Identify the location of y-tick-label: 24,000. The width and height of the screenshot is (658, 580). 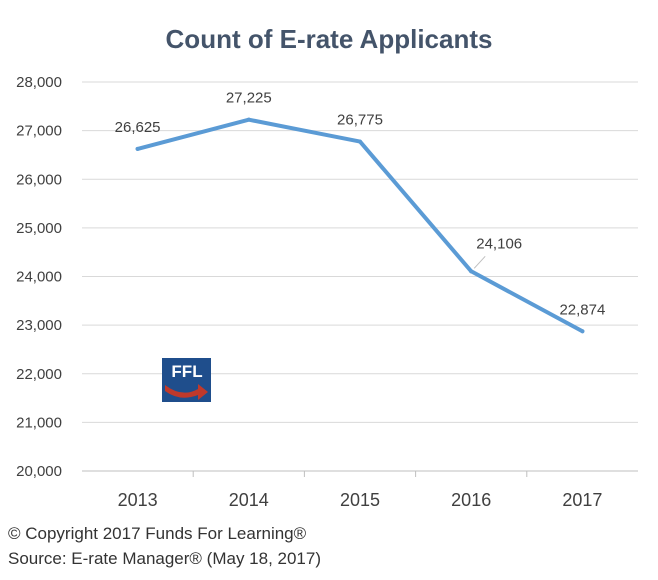
(39, 277).